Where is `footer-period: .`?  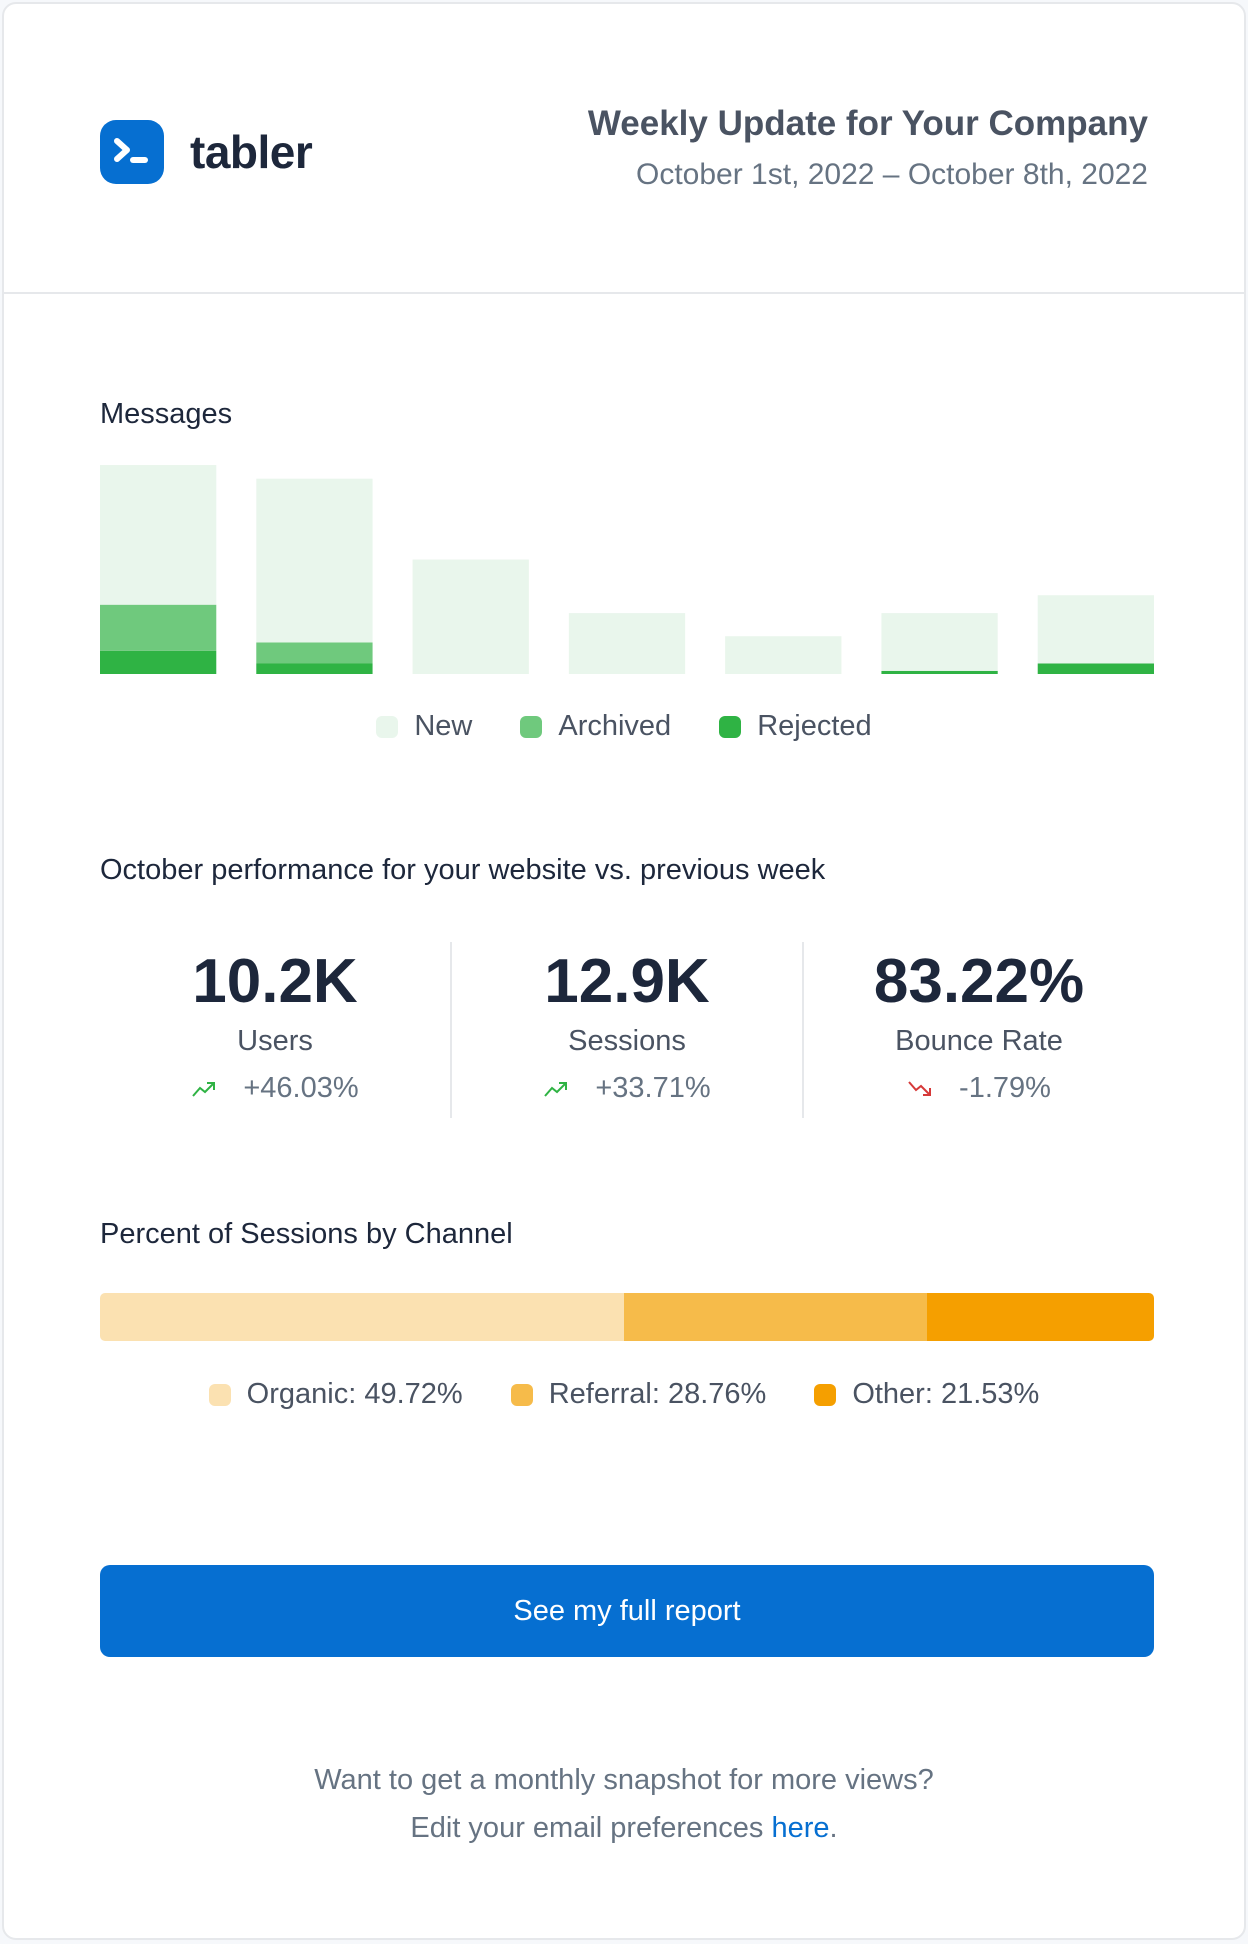
footer-period: . is located at coordinates (833, 1828).